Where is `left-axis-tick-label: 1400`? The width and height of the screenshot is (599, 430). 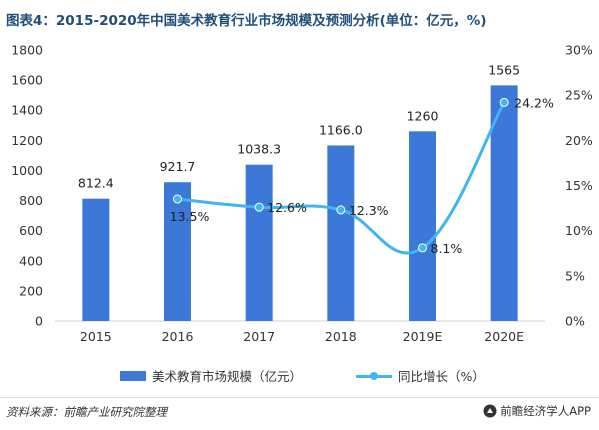
left-axis-tick-label: 1400 is located at coordinates (27, 110).